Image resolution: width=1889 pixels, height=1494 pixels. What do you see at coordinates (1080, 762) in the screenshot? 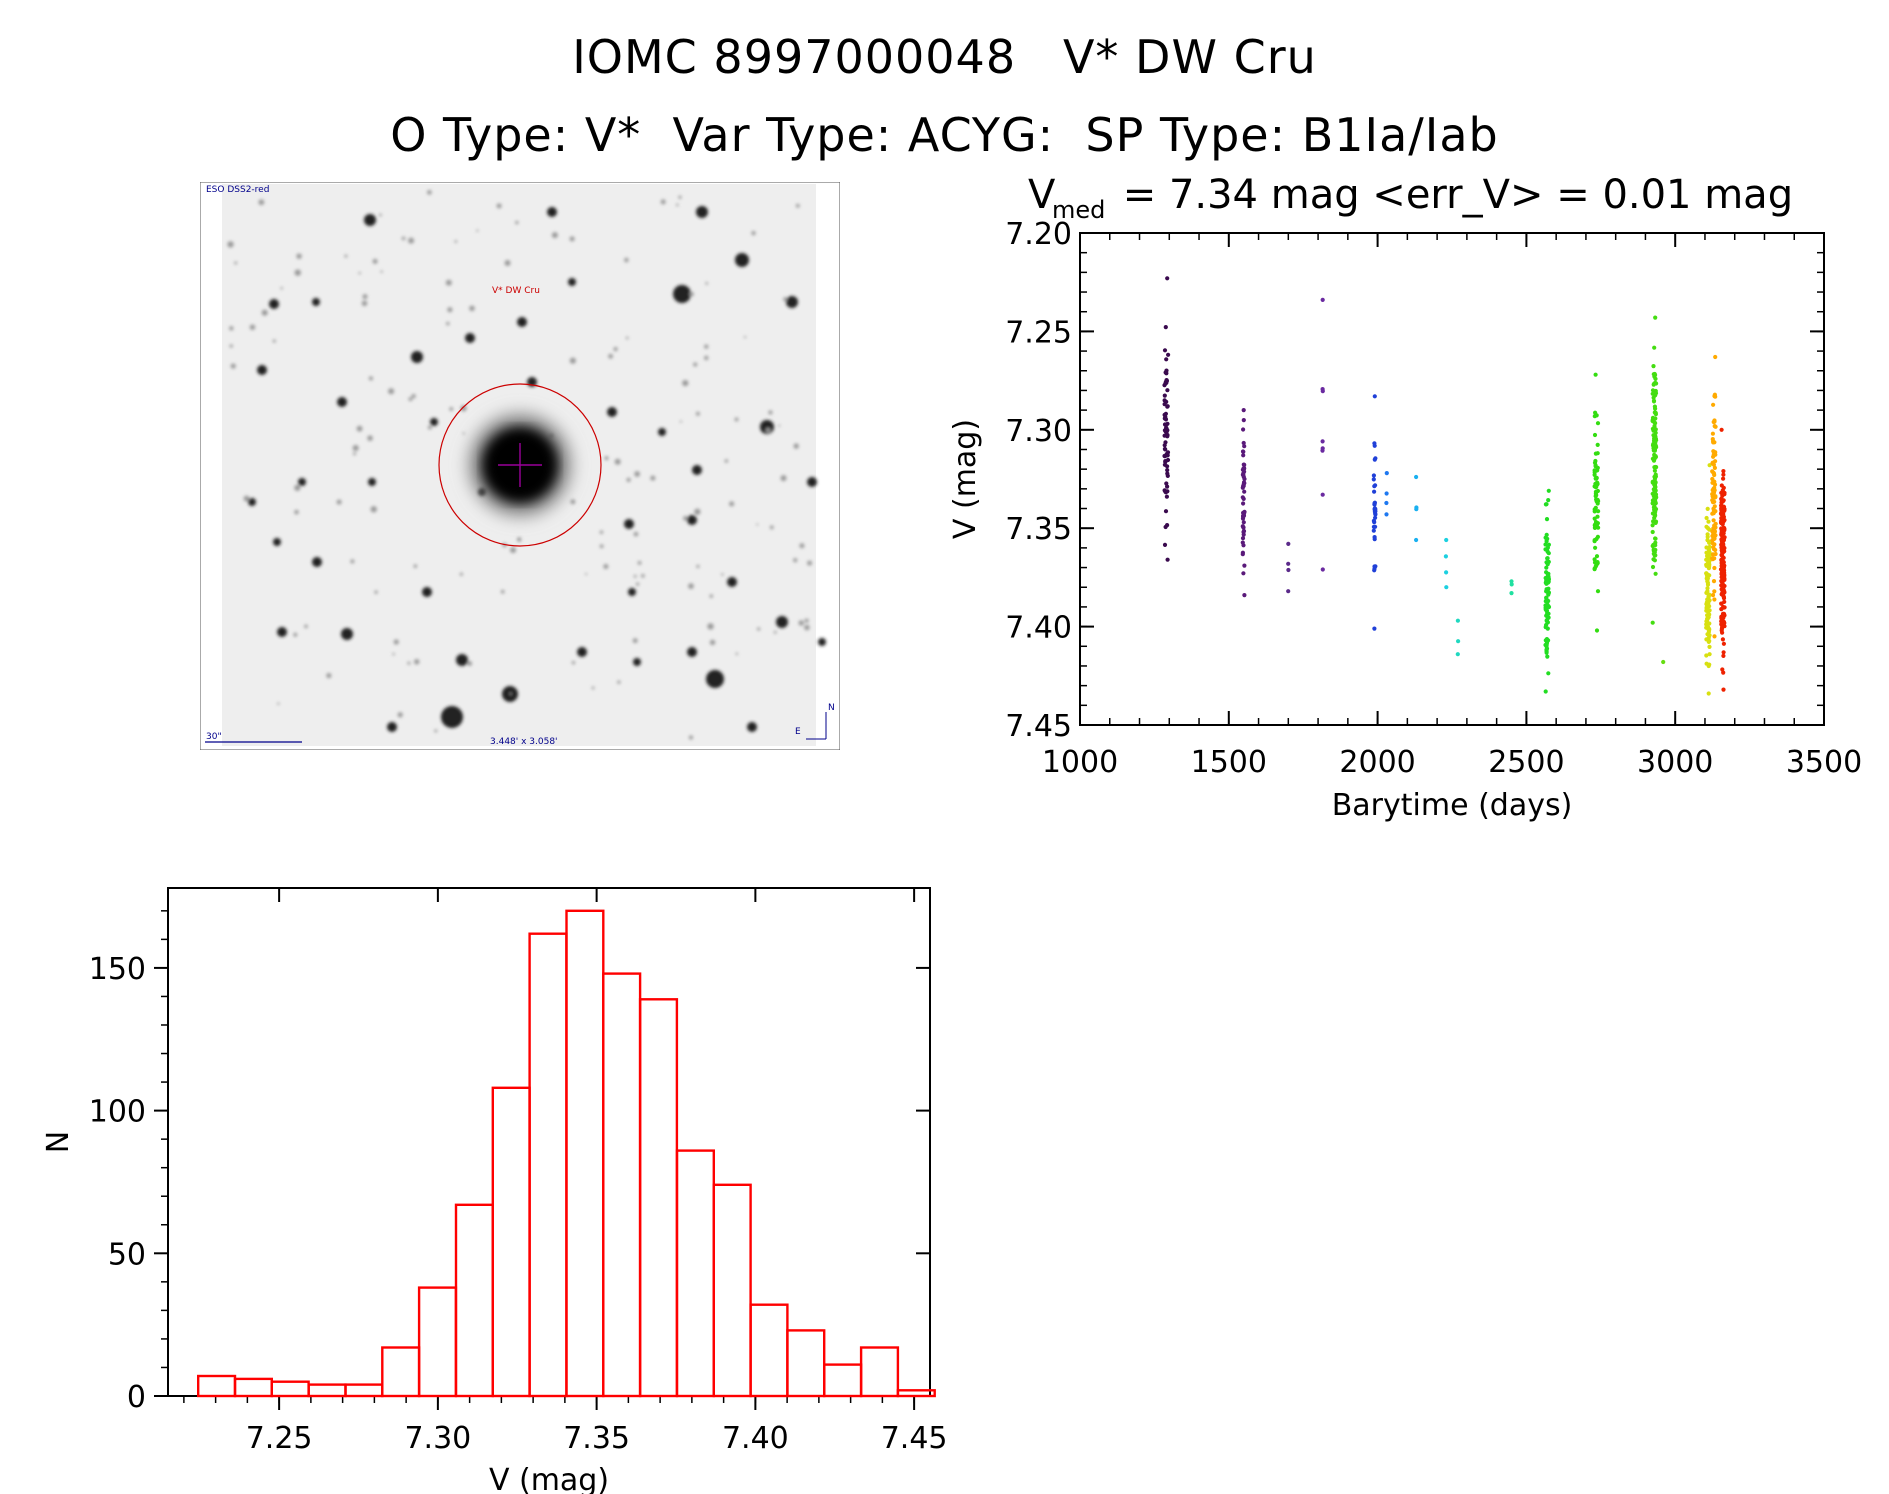
I see `x-tick-label: 1000` at bounding box center [1080, 762].